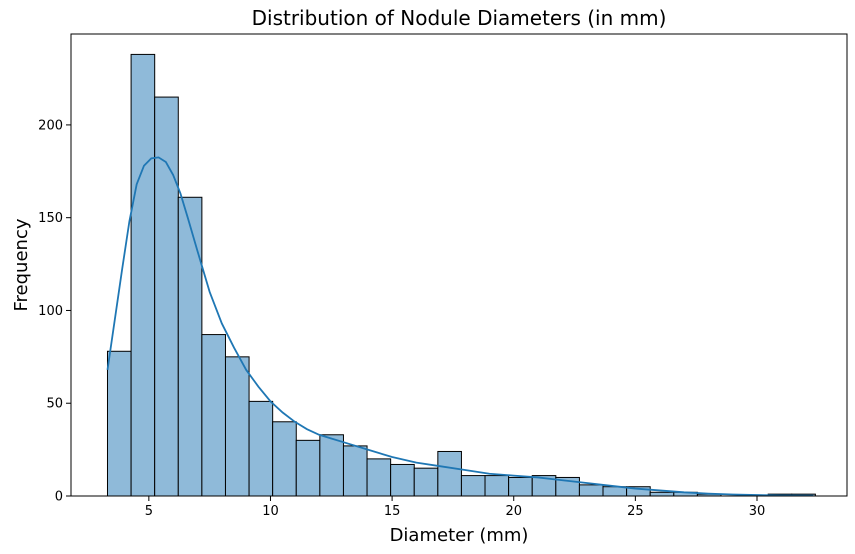 The image size is (855, 554). Describe the element at coordinates (455, 507) in the screenshot. I see `x-axis: 5 10 15 20 25 30` at that location.